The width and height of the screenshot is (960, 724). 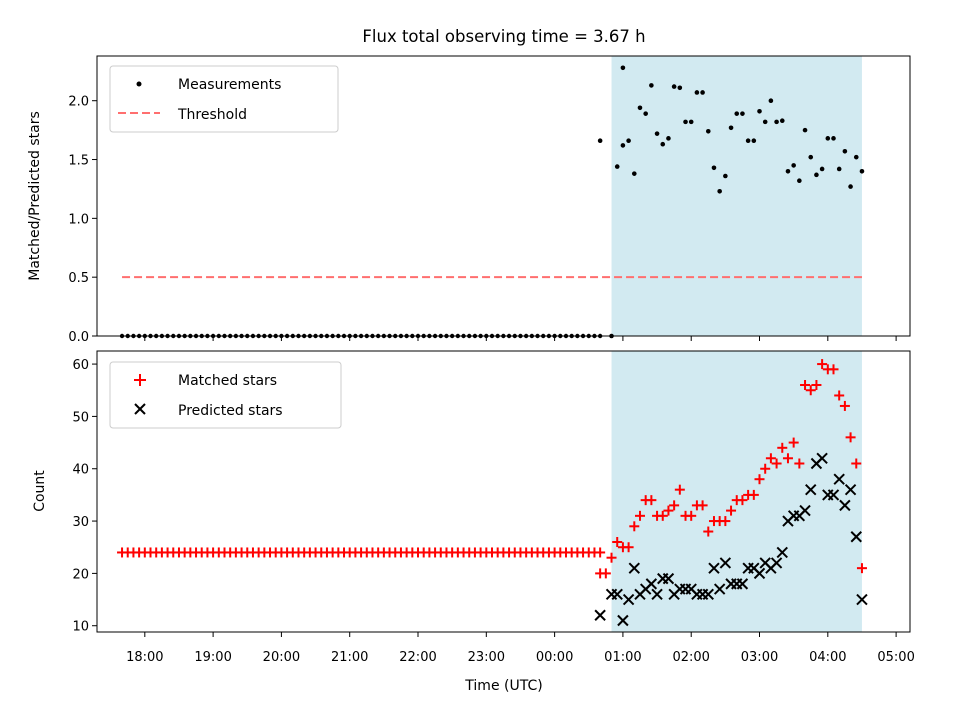 I want to click on bottom-legend: Matched stars Predicted stars, so click(x=225, y=395).